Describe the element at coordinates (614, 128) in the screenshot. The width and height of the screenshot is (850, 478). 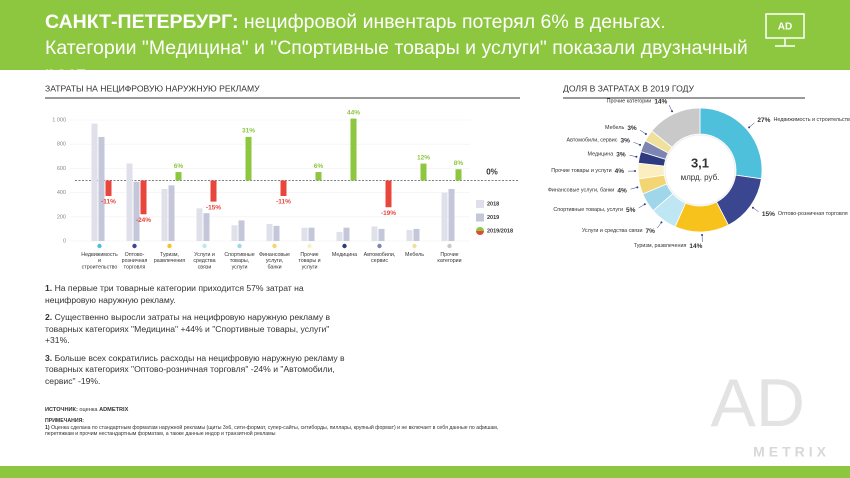
I see `slice-name: Мебель` at that location.